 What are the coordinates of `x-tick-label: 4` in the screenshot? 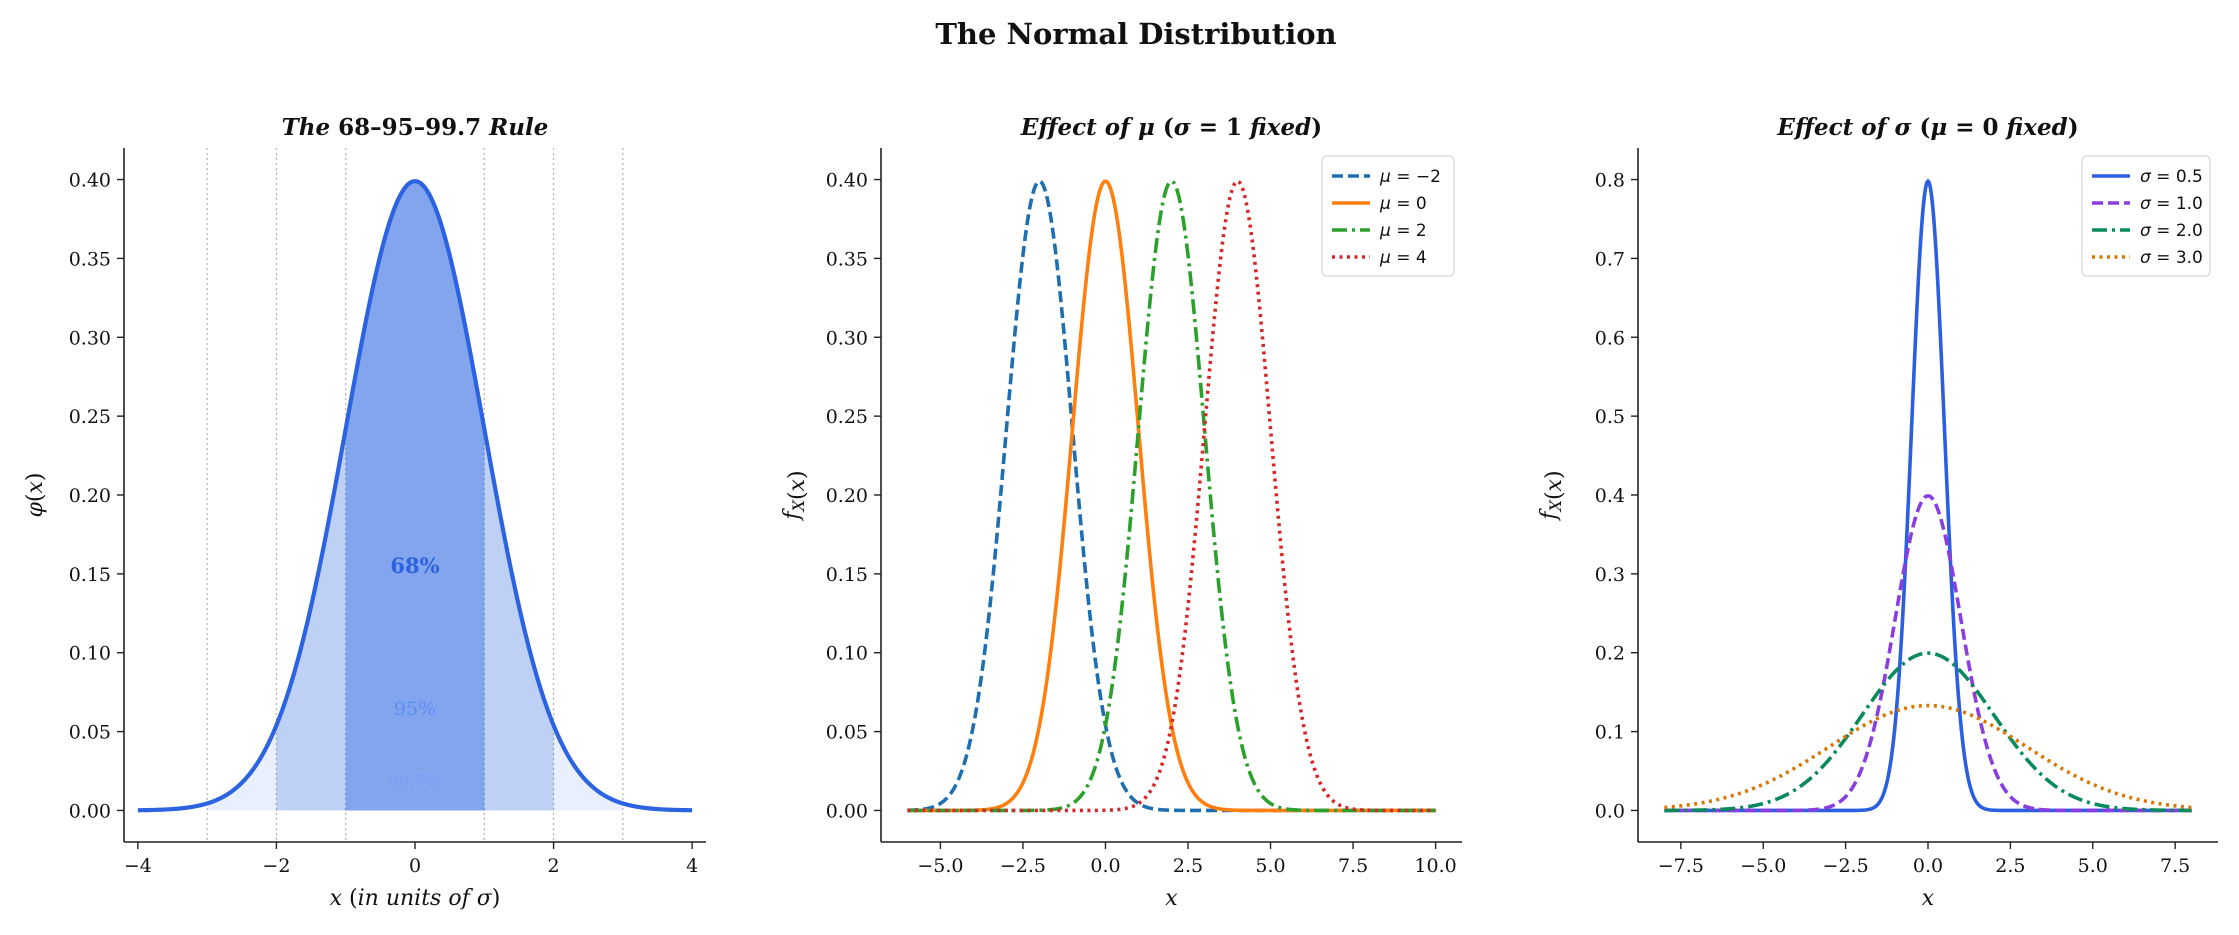 It's located at (692, 866).